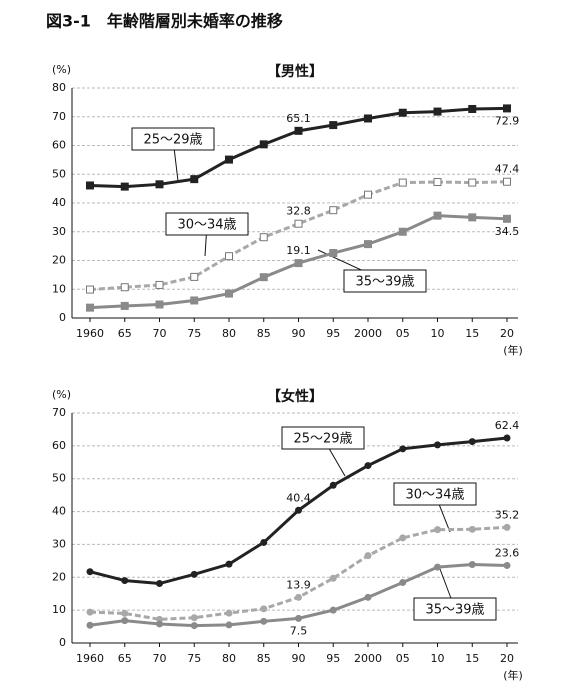 This screenshot has height=698, width=567. Describe the element at coordinates (507, 231) in the screenshot. I see `value-label: 34.5` at that location.